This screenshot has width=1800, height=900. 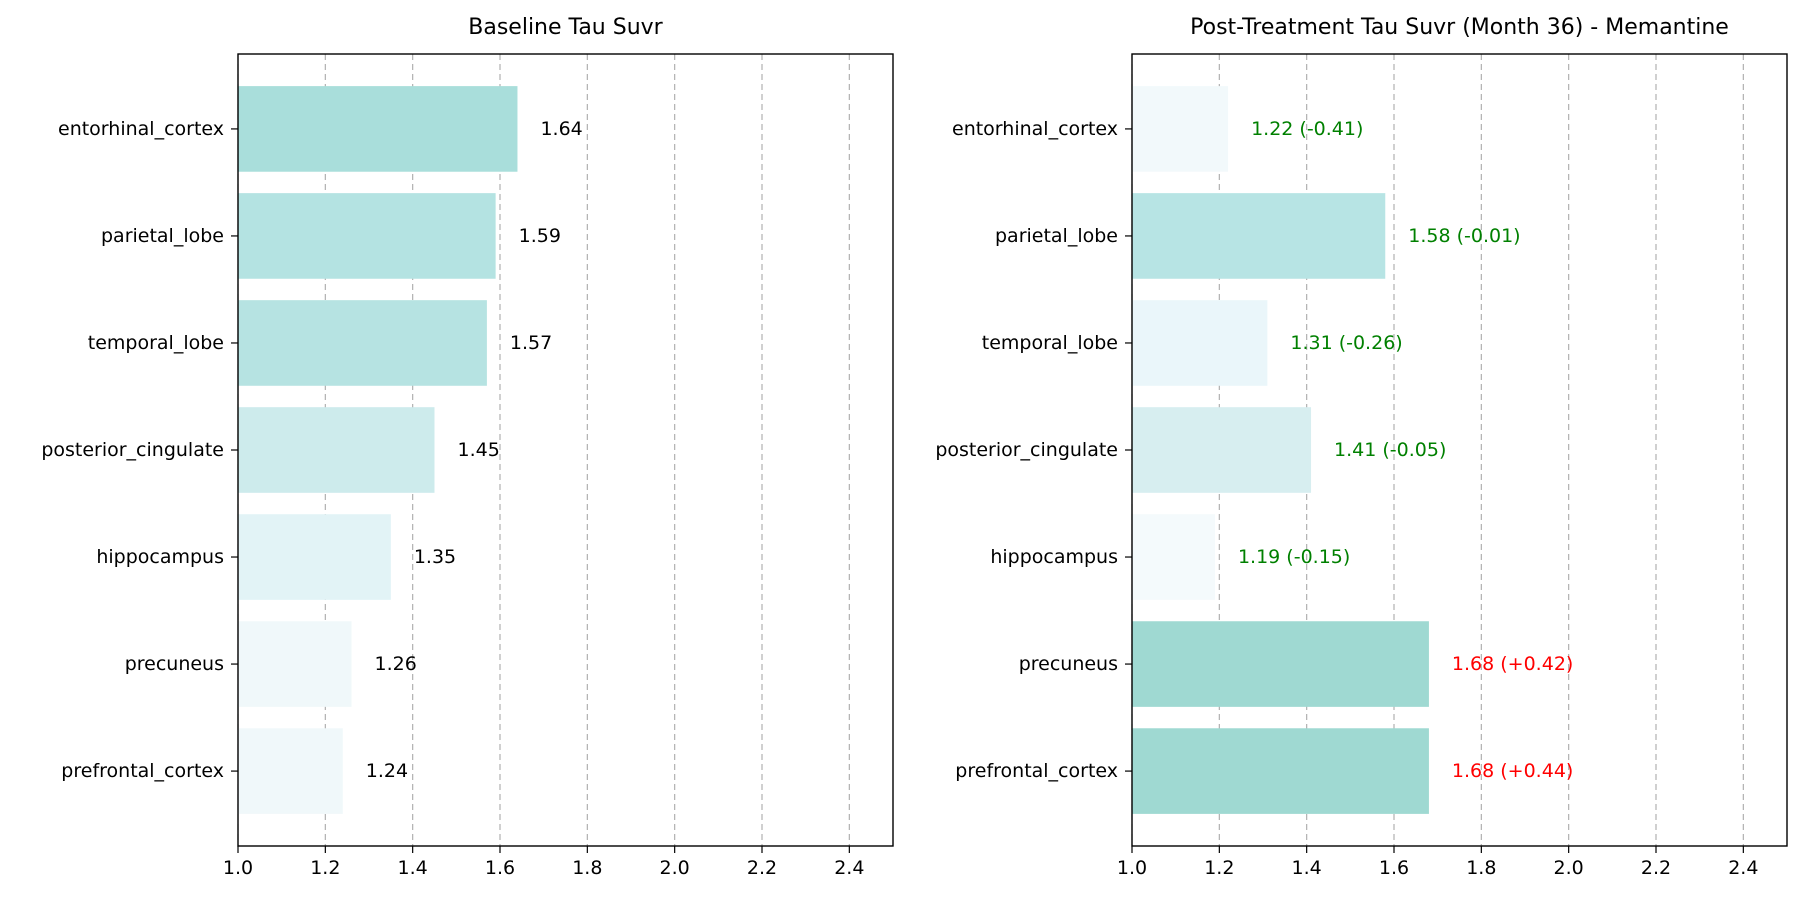 I want to click on value-label-entorhinal_cortex: 1.22 (-0.41), so click(x=1307, y=129).